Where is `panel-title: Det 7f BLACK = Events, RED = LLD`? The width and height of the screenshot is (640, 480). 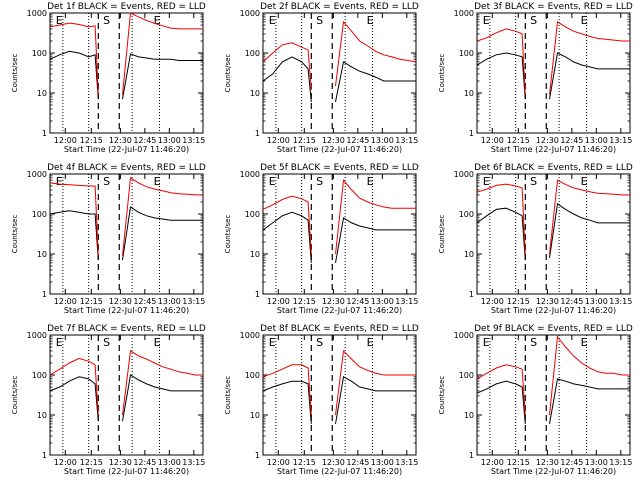
panel-title: Det 7f BLACK = Events, RED = LLD is located at coordinates (126, 329).